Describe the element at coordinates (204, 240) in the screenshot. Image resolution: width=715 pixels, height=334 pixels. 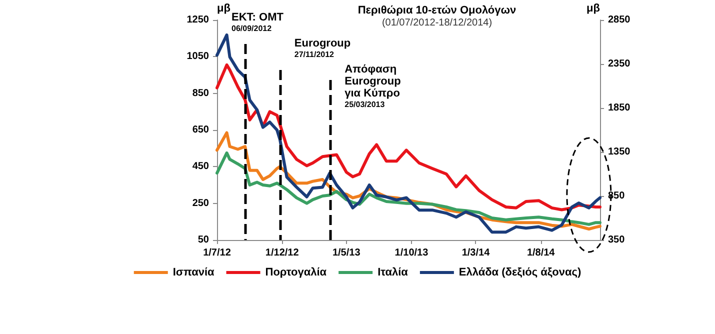
I see `y-tick-label: 50` at that location.